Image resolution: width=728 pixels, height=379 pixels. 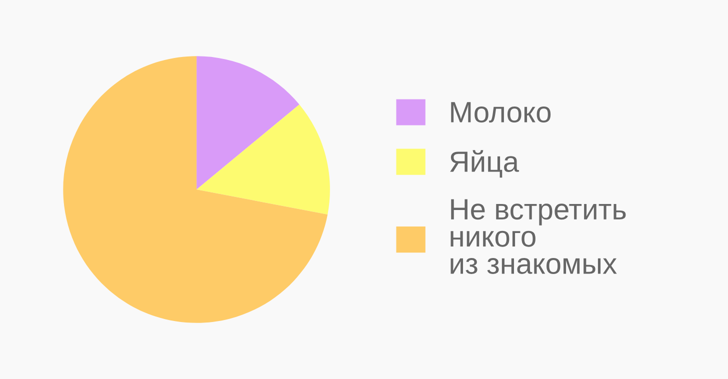 I want to click on legend-label: Яйца, so click(x=485, y=164).